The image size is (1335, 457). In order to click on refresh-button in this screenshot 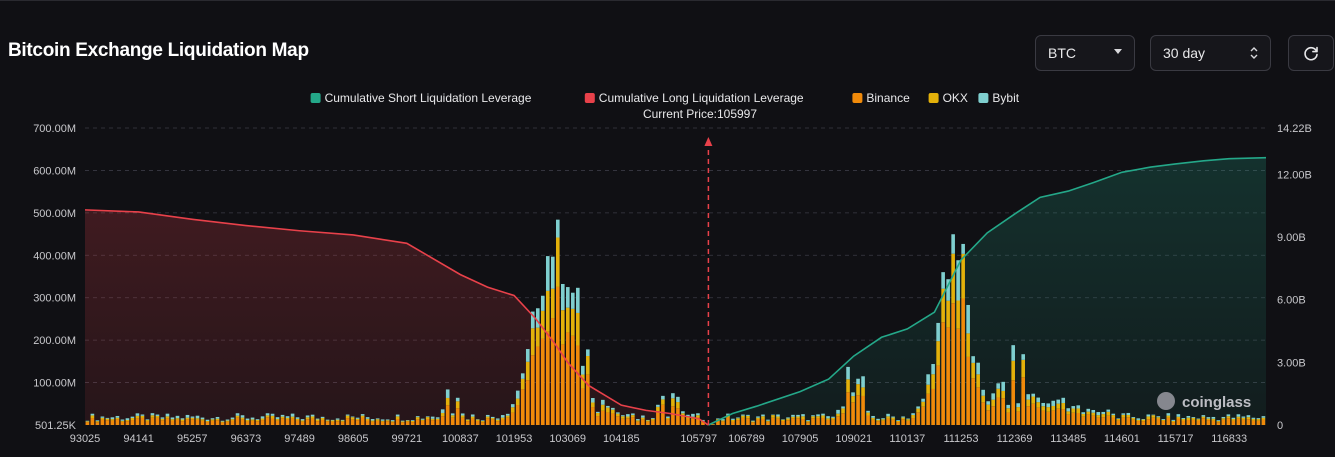, I will do `click(1311, 53)`.